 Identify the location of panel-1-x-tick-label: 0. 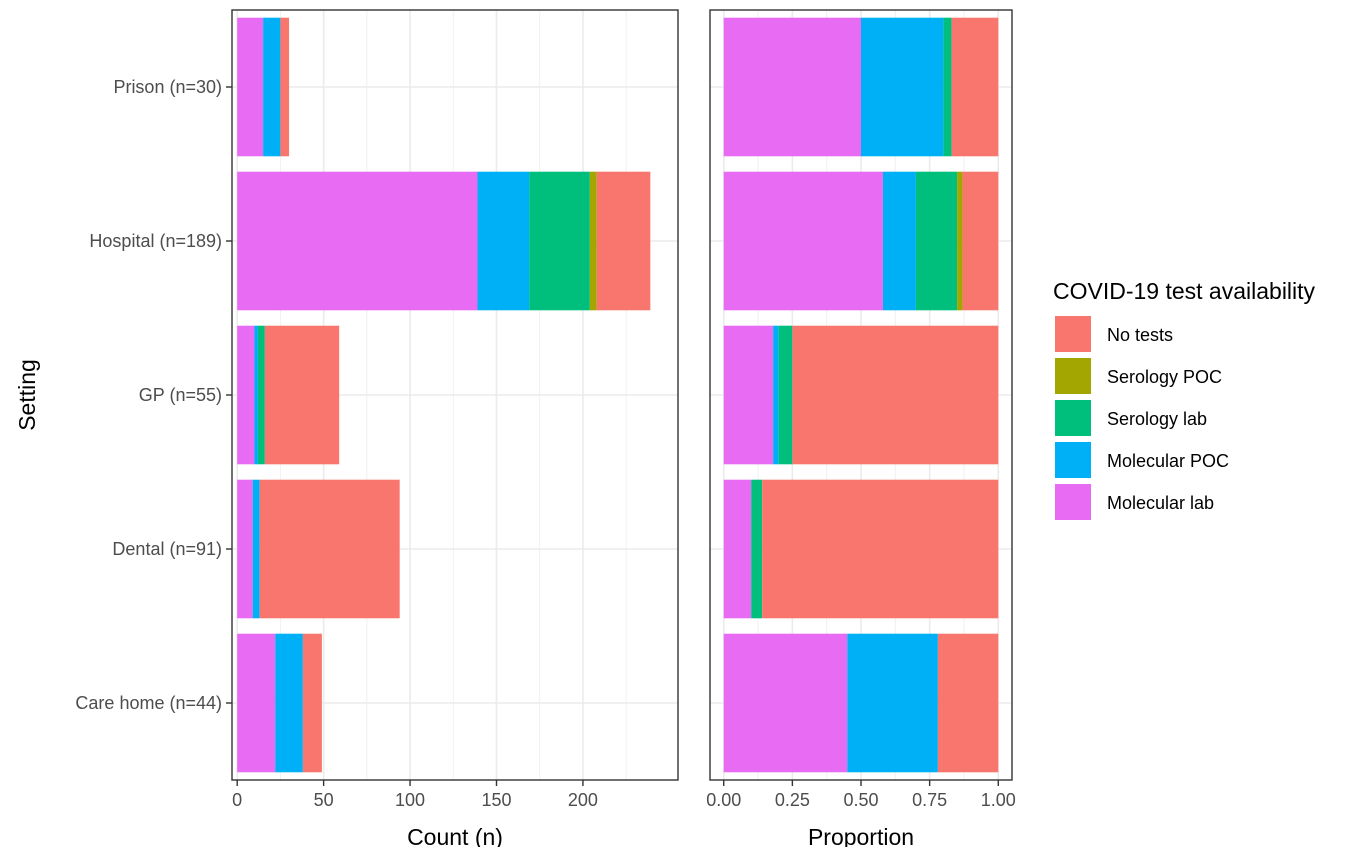
(237, 800).